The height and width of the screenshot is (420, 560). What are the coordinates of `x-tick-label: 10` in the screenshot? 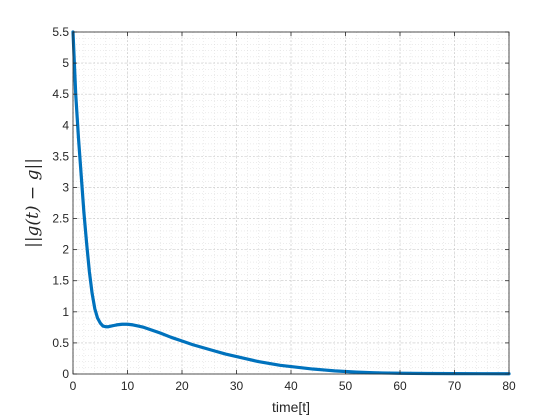 It's located at (128, 386).